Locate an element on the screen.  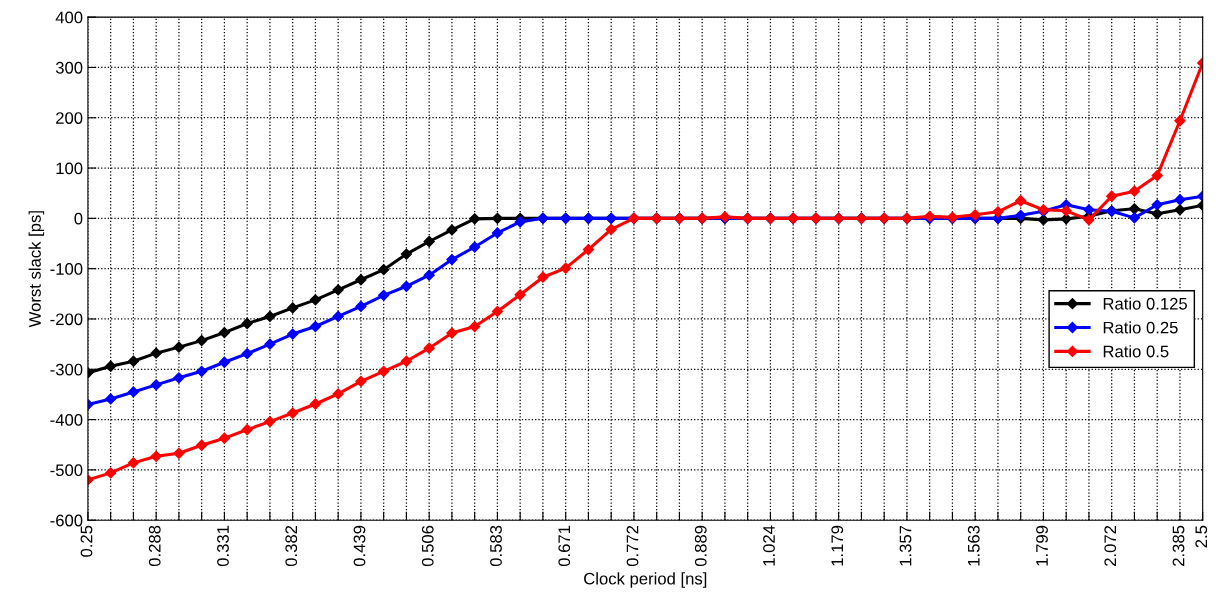
y-tick-label: -500 is located at coordinates (66, 470).